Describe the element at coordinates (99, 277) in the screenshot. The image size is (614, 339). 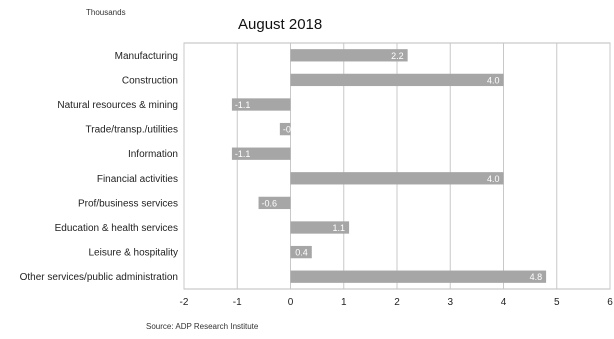
I see `category-label: Other services/public administration` at that location.